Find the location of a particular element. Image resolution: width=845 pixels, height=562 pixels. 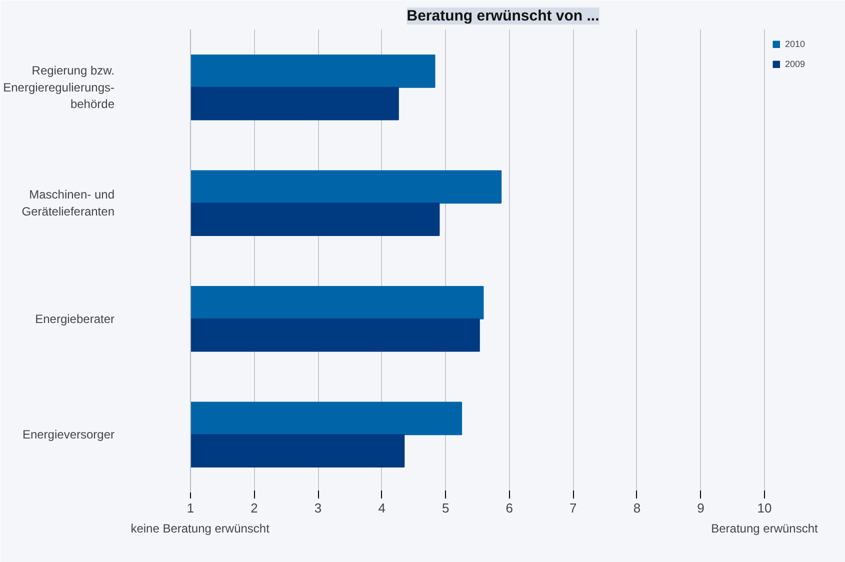

legend-label: 2010 is located at coordinates (794, 44).